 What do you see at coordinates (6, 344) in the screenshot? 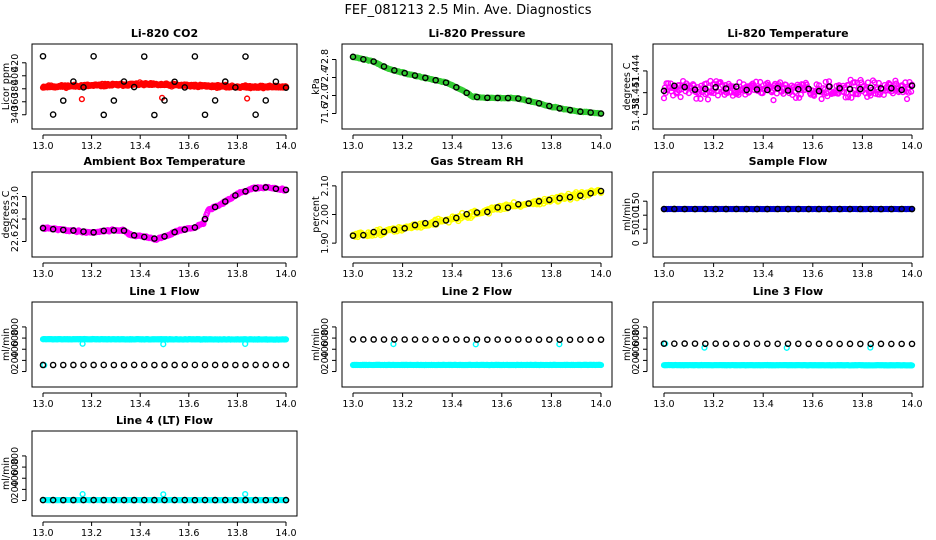
I see `y-axis-label: ml/min` at bounding box center [6, 344].